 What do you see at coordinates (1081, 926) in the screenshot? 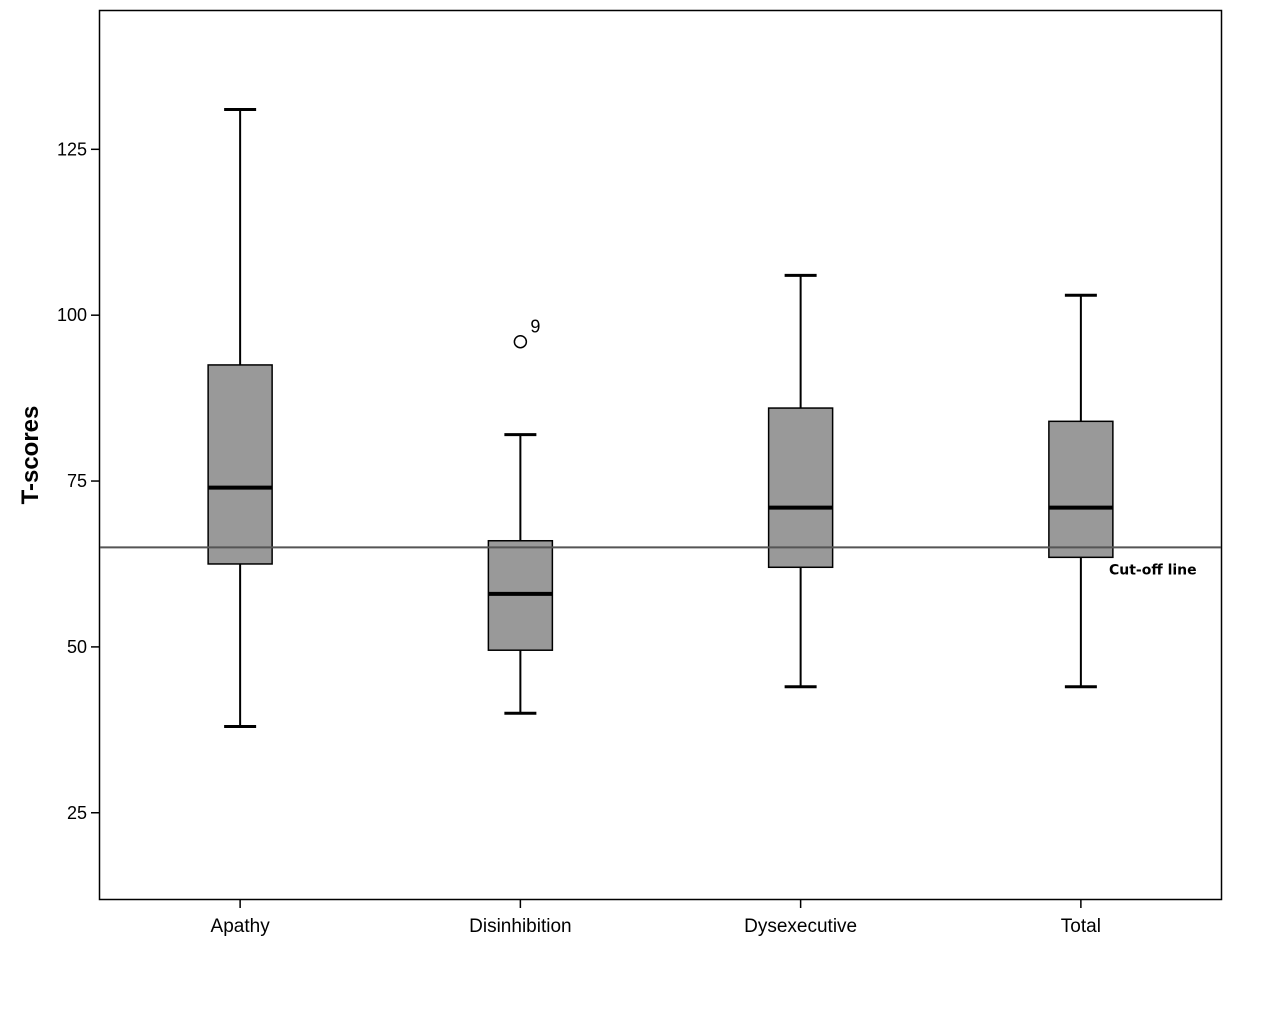
I see `x-tick-label: Total` at bounding box center [1081, 926].